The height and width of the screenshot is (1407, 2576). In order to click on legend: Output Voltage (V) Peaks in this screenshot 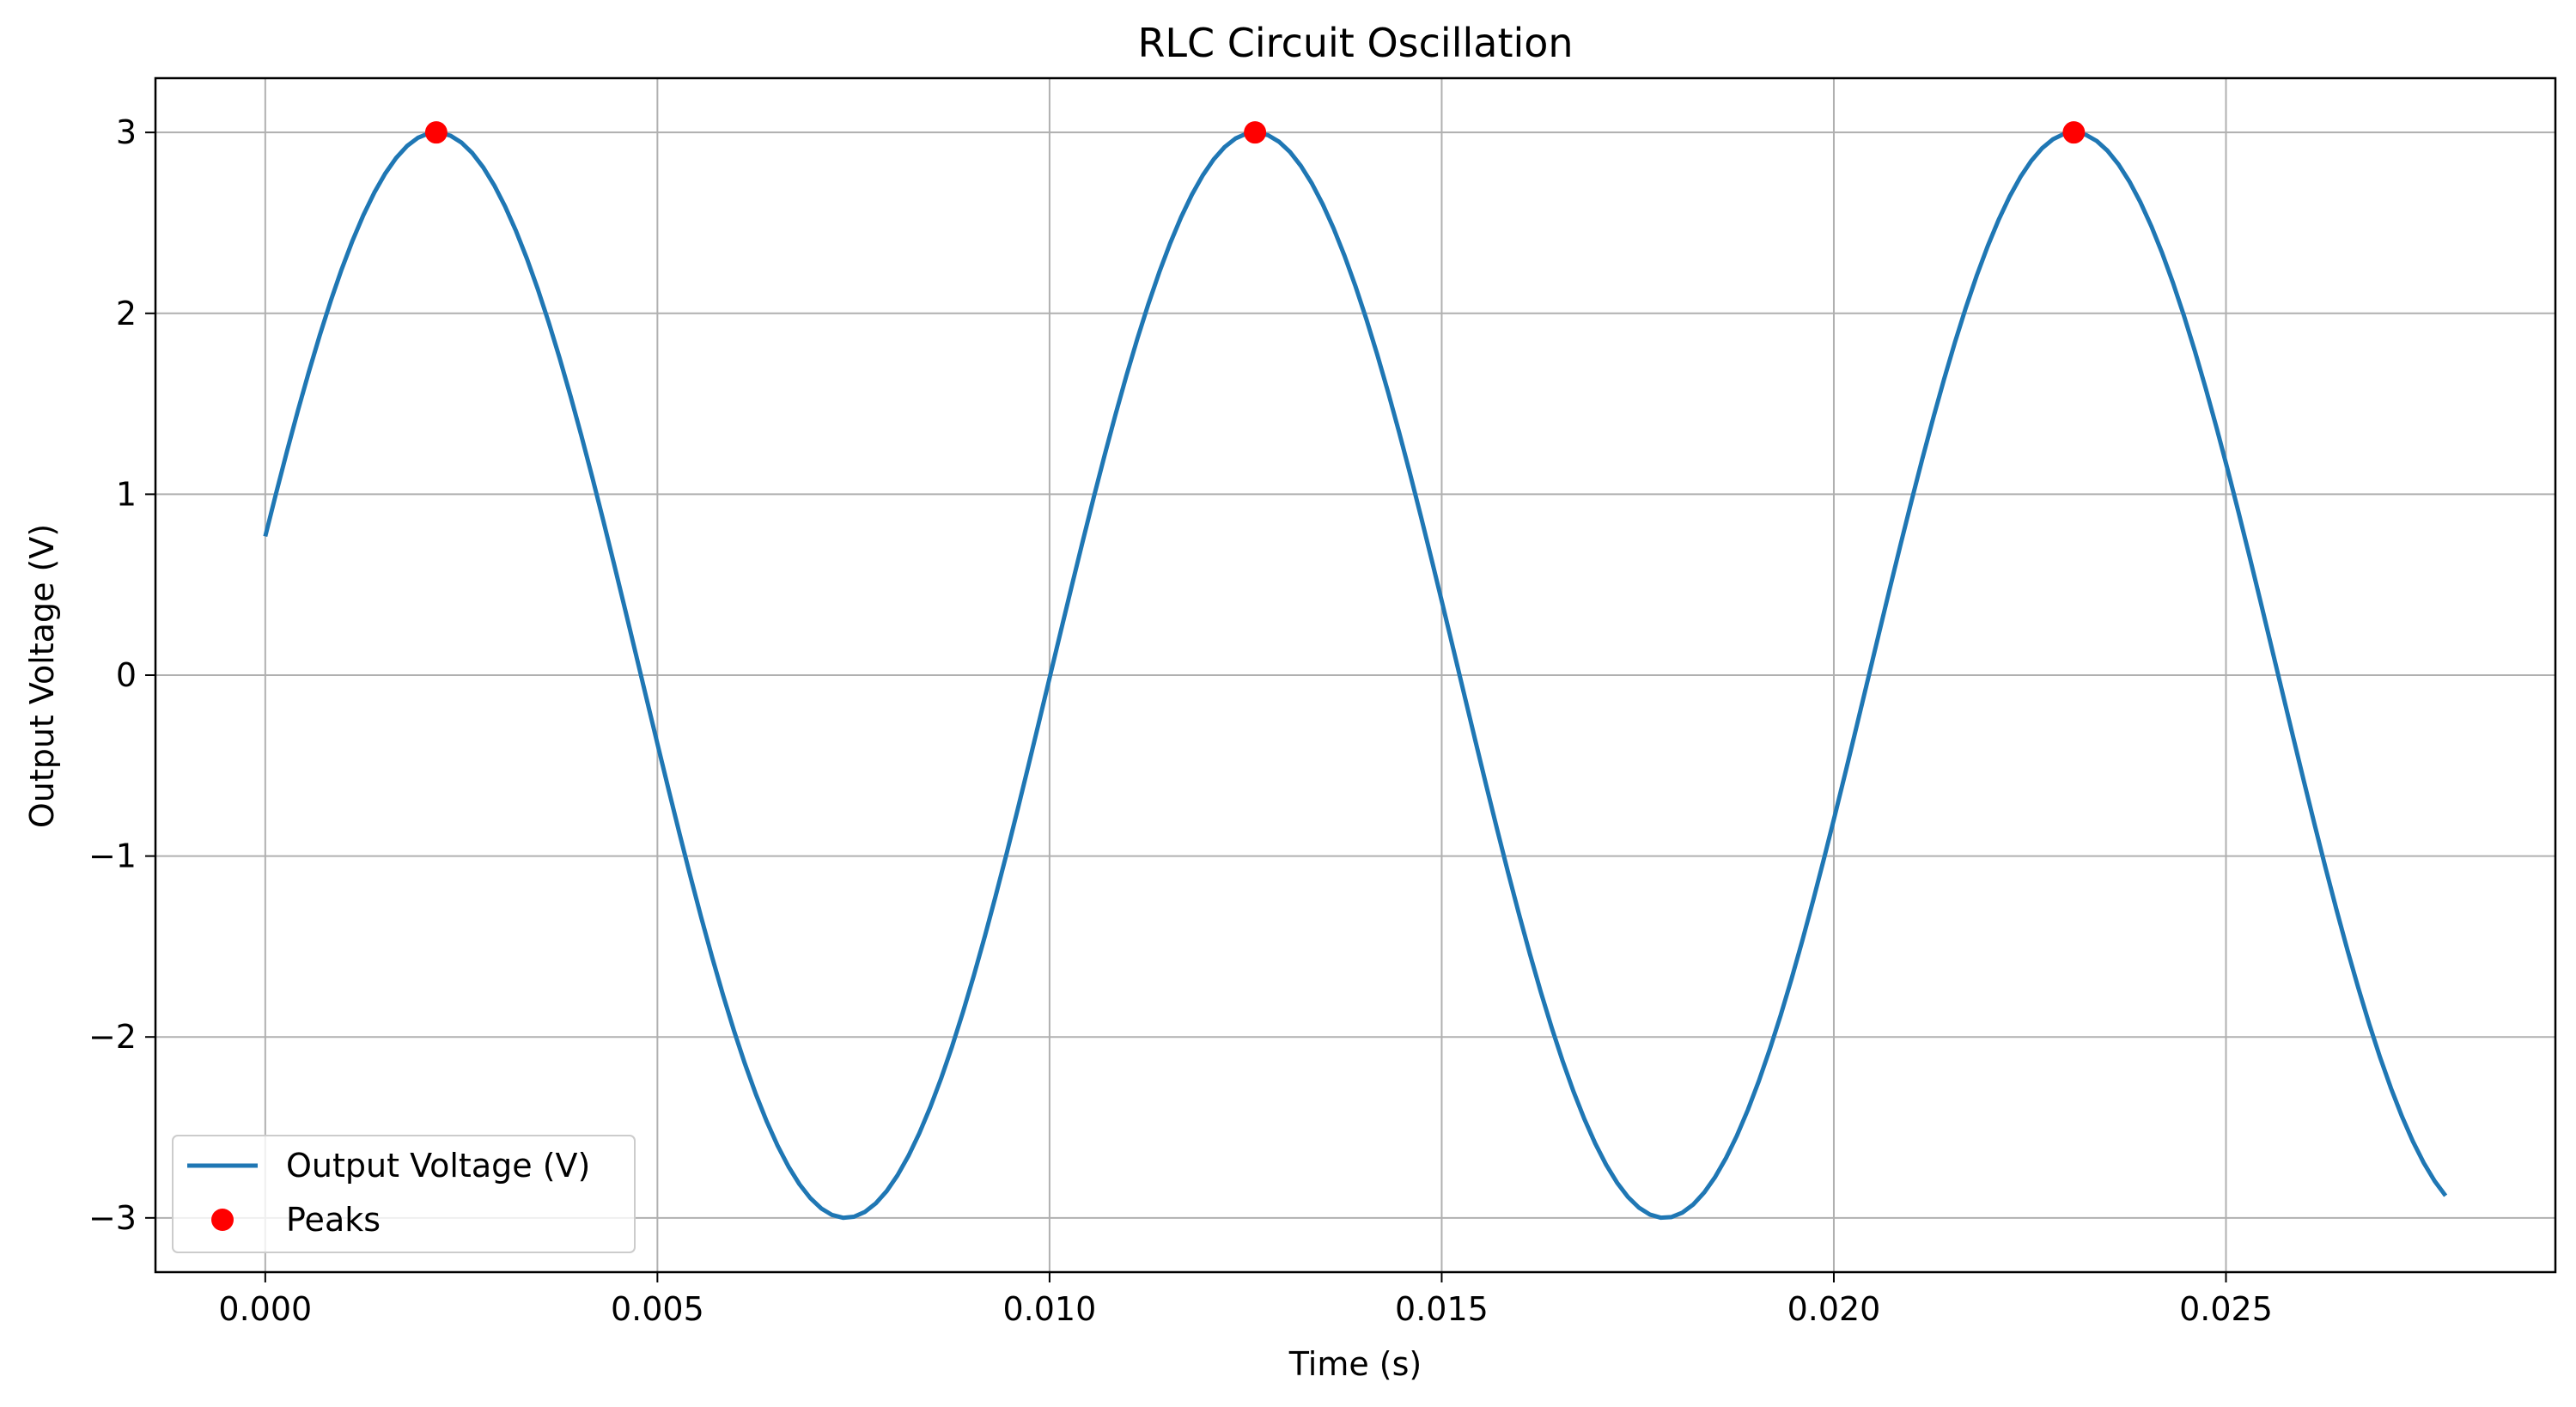, I will do `click(404, 1194)`.